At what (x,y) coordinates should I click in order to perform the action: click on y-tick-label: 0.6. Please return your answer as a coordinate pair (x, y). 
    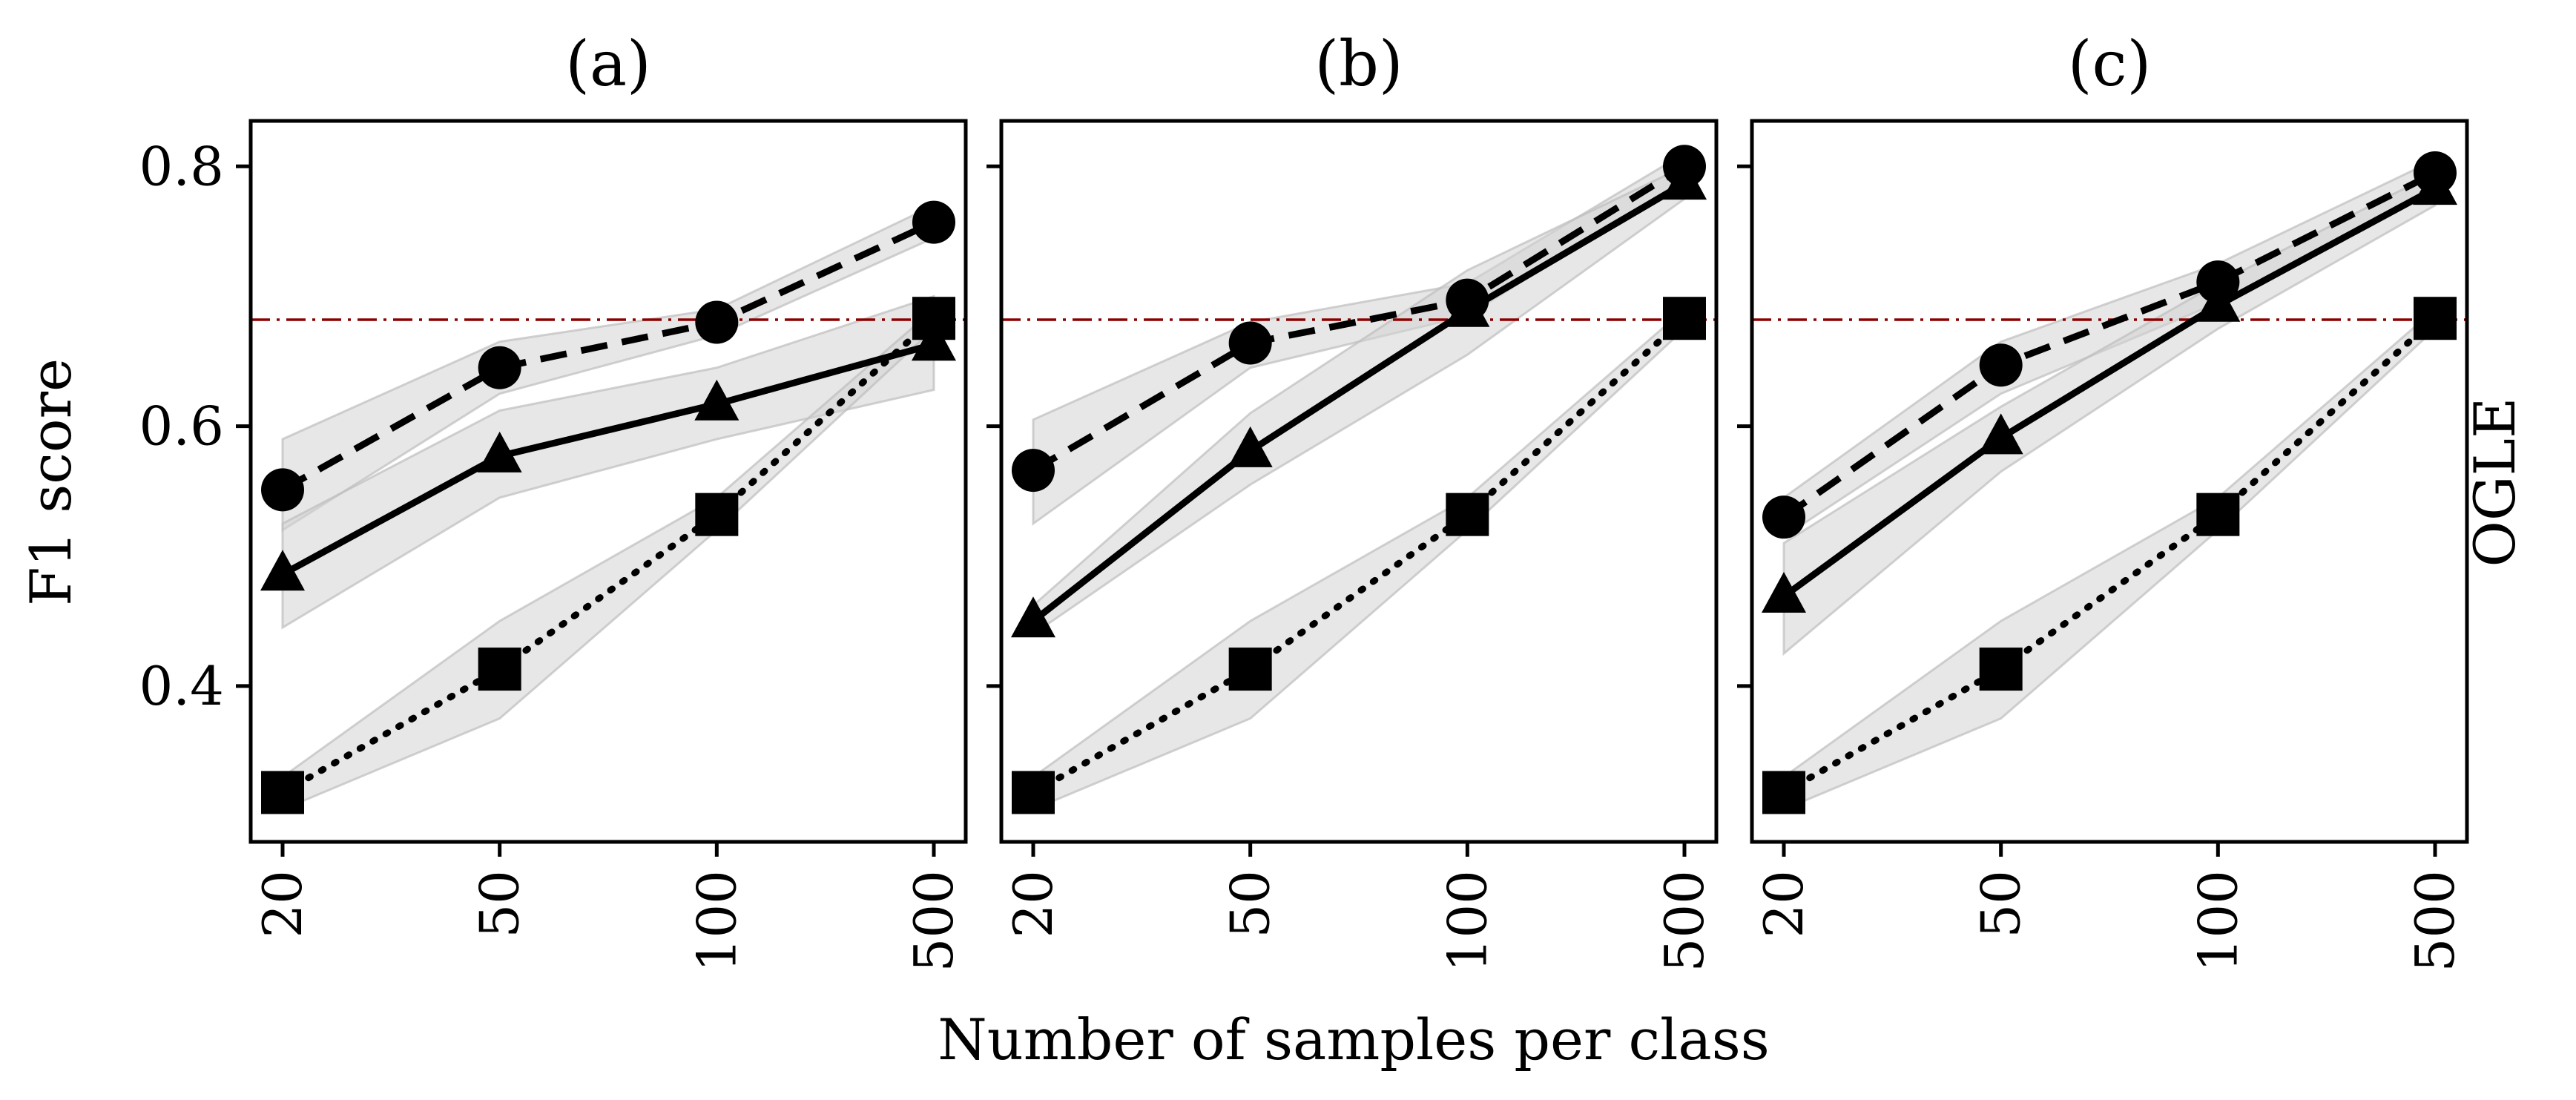
    Looking at the image, I should click on (181, 426).